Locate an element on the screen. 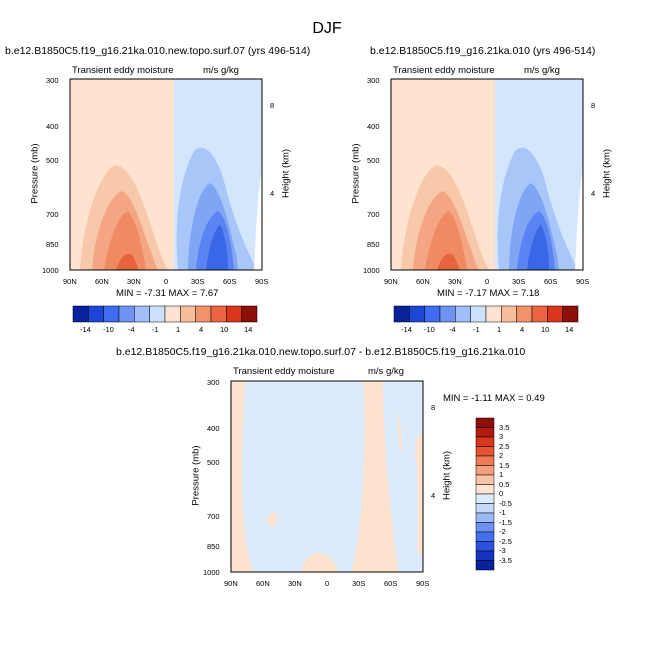 Image resolution: width=654 pixels, height=654 pixels. p2-cb-label-2: -4 is located at coordinates (452, 329).